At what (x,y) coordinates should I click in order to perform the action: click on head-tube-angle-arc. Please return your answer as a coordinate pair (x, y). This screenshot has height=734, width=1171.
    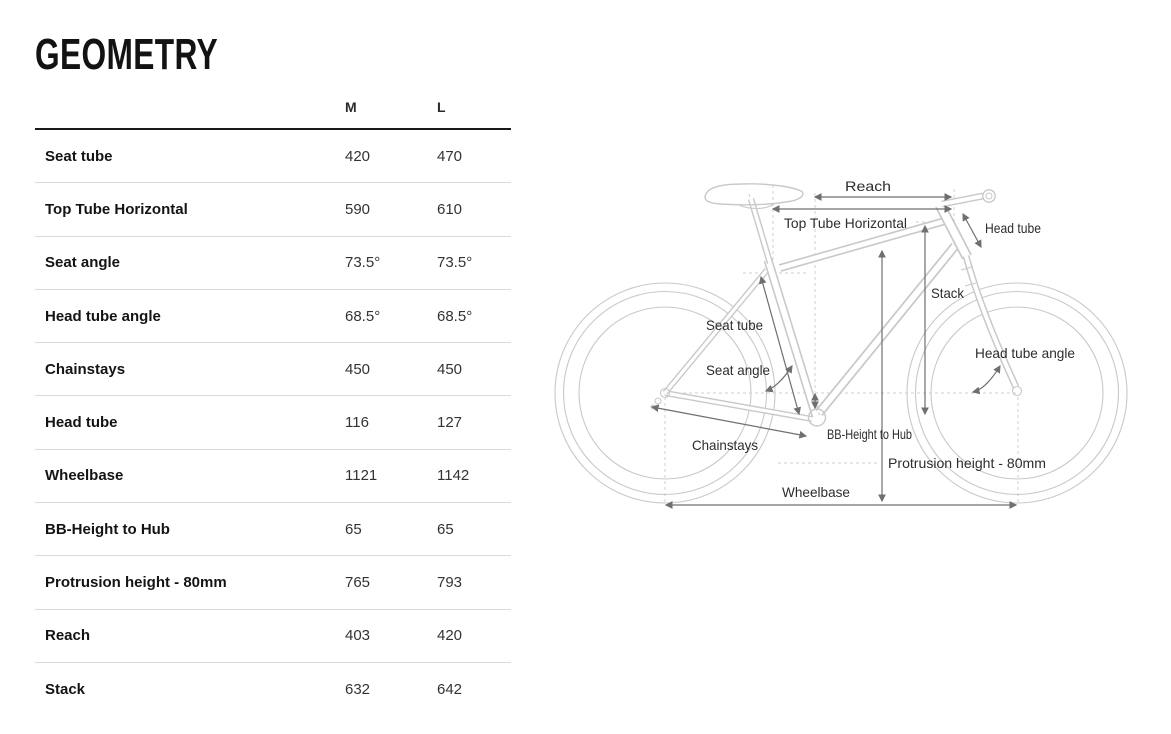
    Looking at the image, I should click on (986, 380).